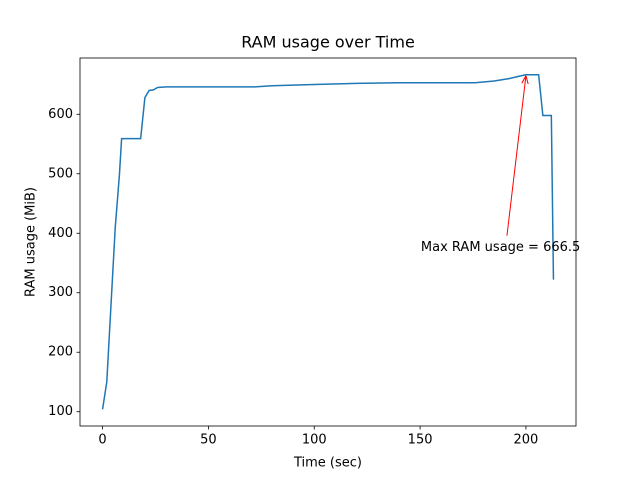 This screenshot has height=480, width=640. I want to click on x-tick-label: 200, so click(526, 440).